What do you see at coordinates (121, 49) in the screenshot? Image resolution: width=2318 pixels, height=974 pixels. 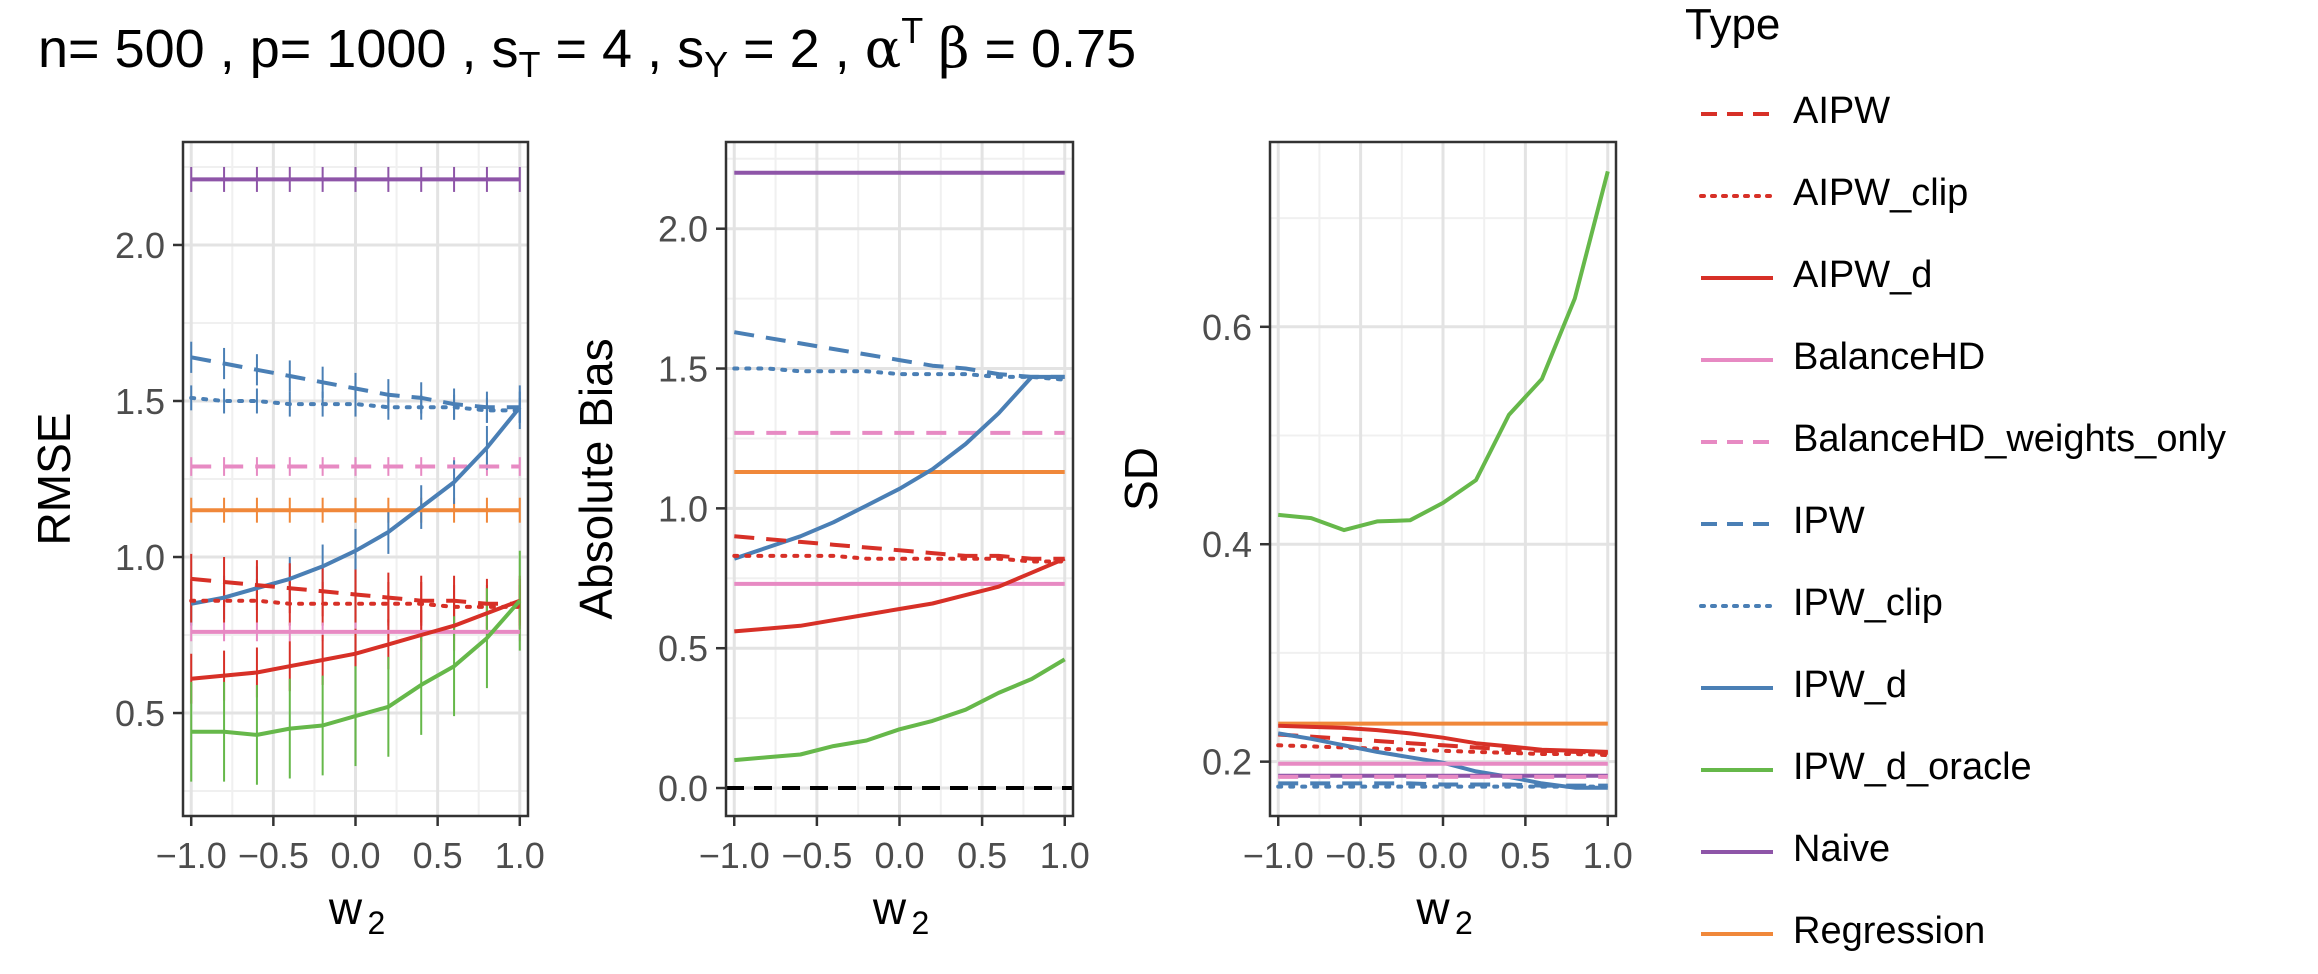 I see `title-n: n= 500` at bounding box center [121, 49].